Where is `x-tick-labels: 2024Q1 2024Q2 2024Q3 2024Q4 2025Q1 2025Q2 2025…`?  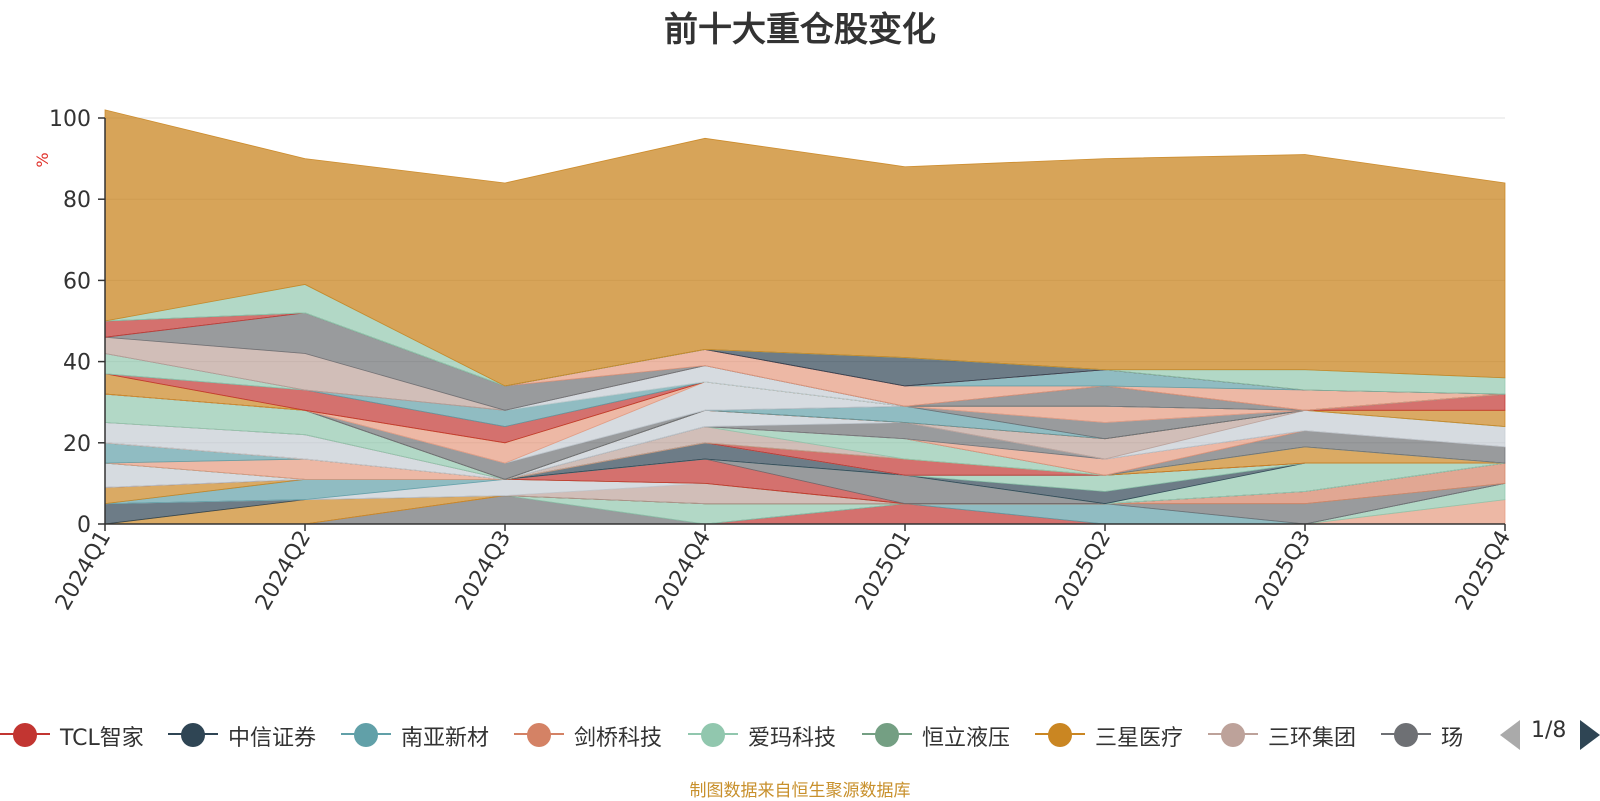 x-tick-labels: 2024Q1 2024Q2 2024Q3 2024Q4 2025Q1 2025Q2 2025… is located at coordinates (783, 569).